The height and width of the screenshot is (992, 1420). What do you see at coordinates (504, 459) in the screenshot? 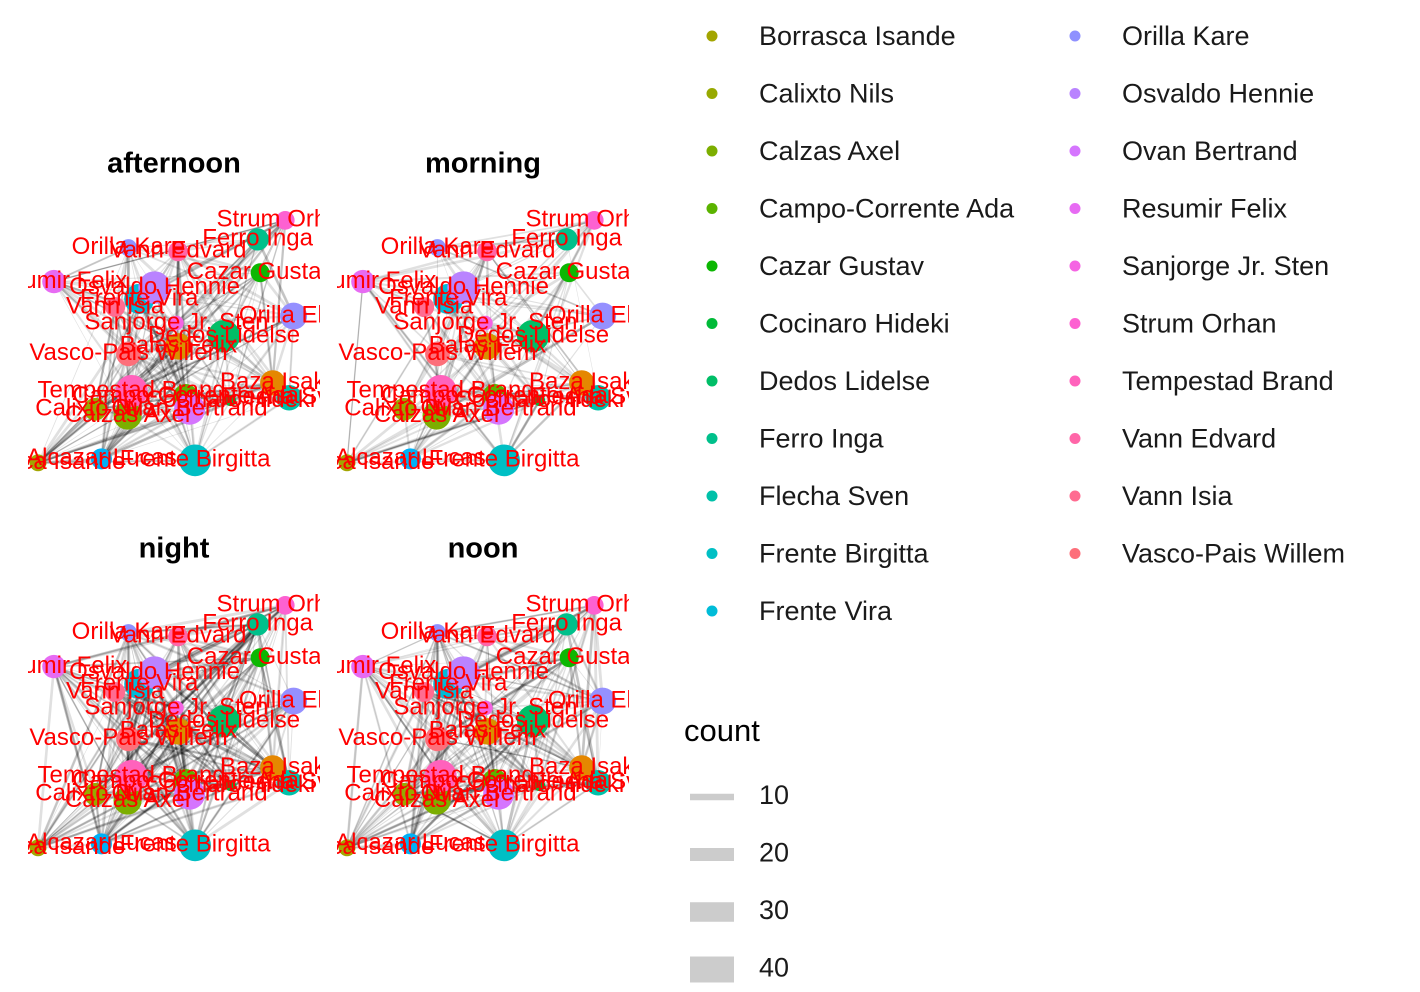
I see `node-label: Frente Birgitta` at bounding box center [504, 459].